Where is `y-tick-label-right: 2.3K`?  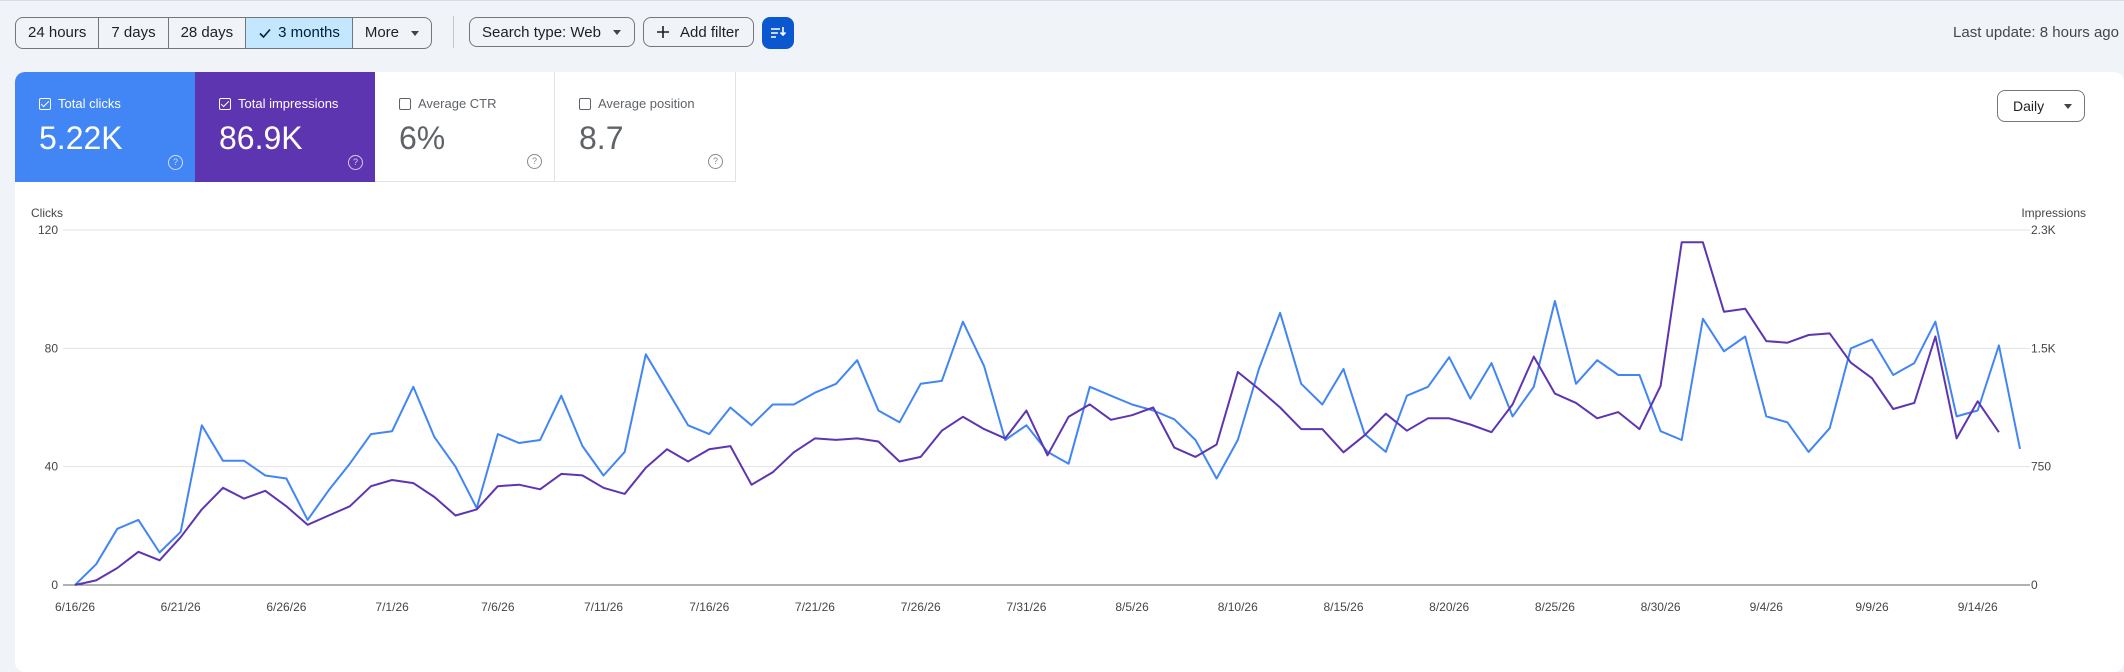
y-tick-label-right: 2.3K is located at coordinates (2043, 230).